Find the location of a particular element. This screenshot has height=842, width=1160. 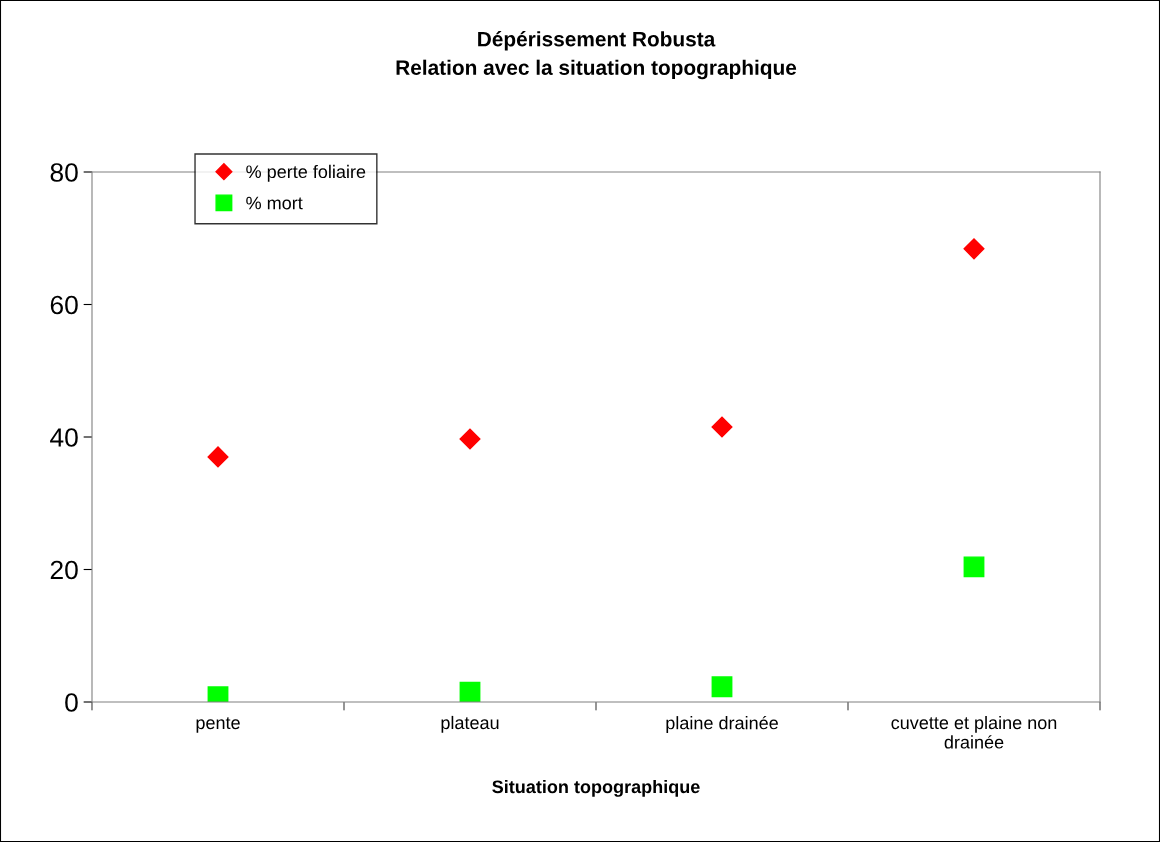

x-tick-label: plateau is located at coordinates (470, 724).